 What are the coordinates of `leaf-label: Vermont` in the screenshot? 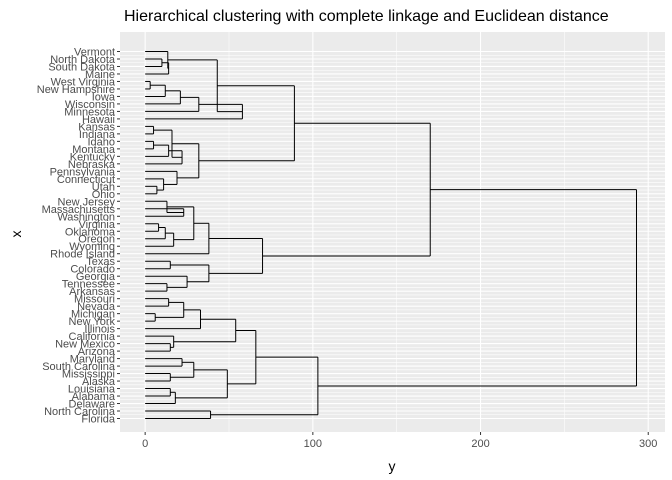 It's located at (94, 53).